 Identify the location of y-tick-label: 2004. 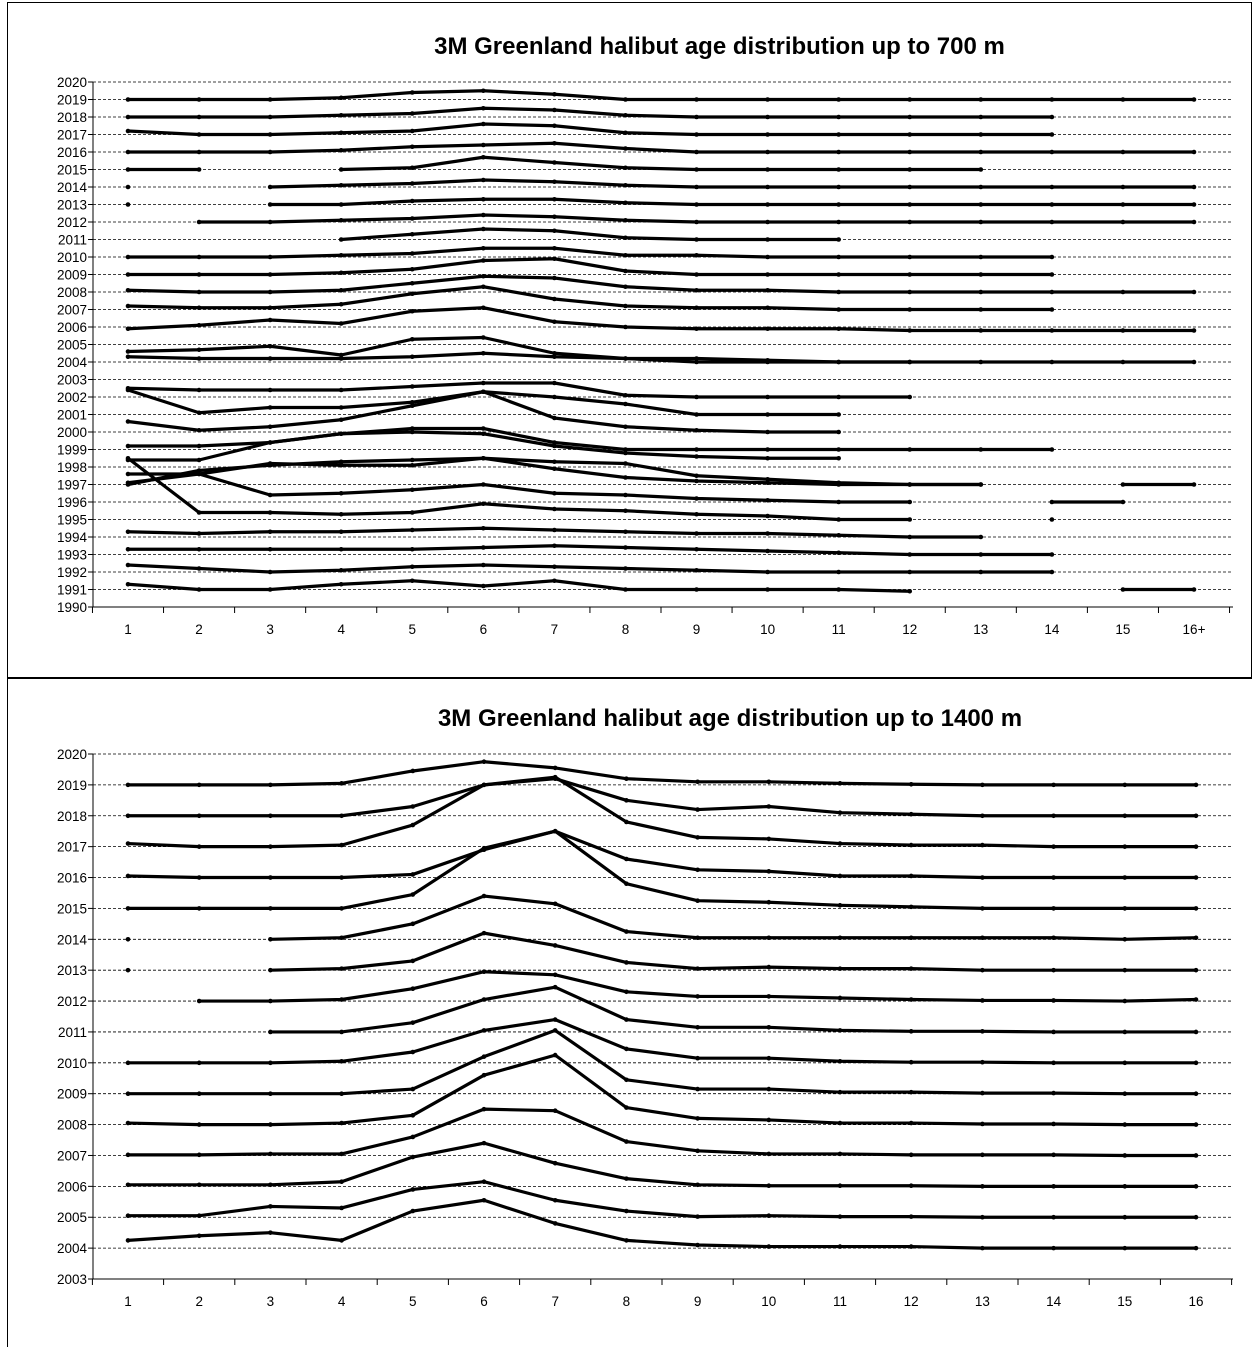
(72, 362).